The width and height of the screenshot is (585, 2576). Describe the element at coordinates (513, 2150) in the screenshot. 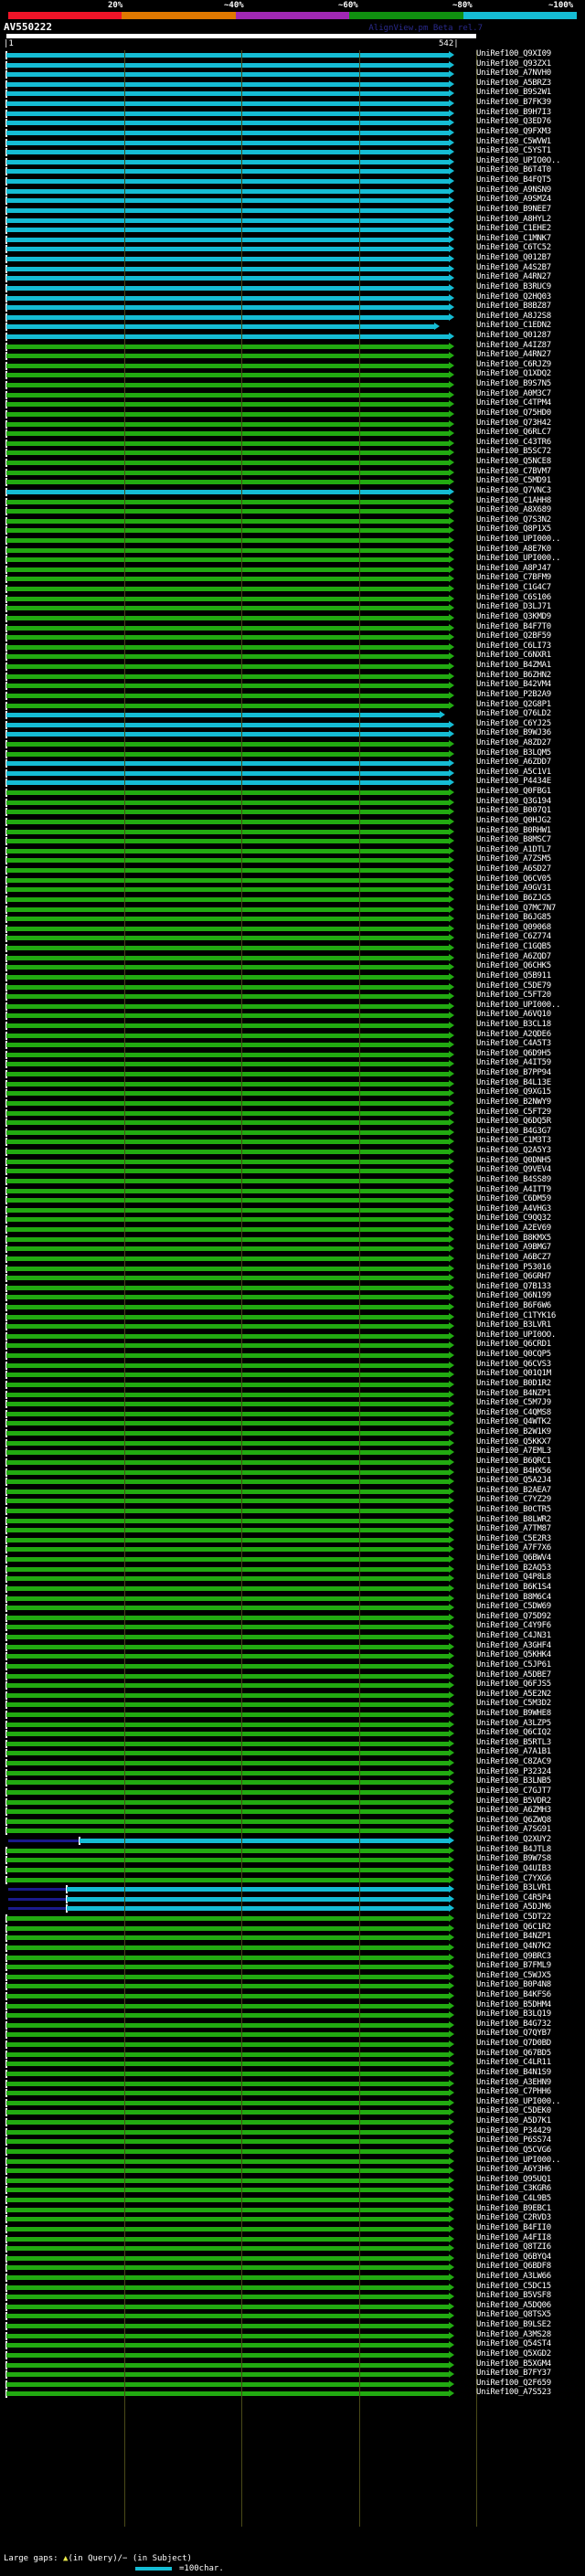

I see `hit-accession-label: UniRef100_Q5CVG6` at that location.